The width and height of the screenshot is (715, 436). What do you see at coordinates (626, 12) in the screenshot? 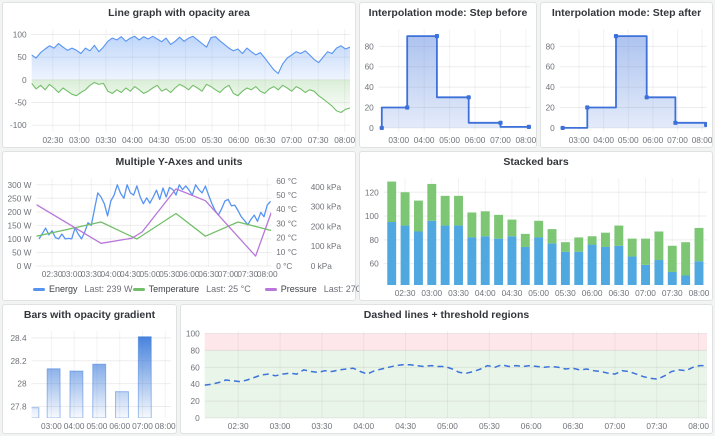
I see `panel-title: Interpolation mode: Step after` at bounding box center [626, 12].